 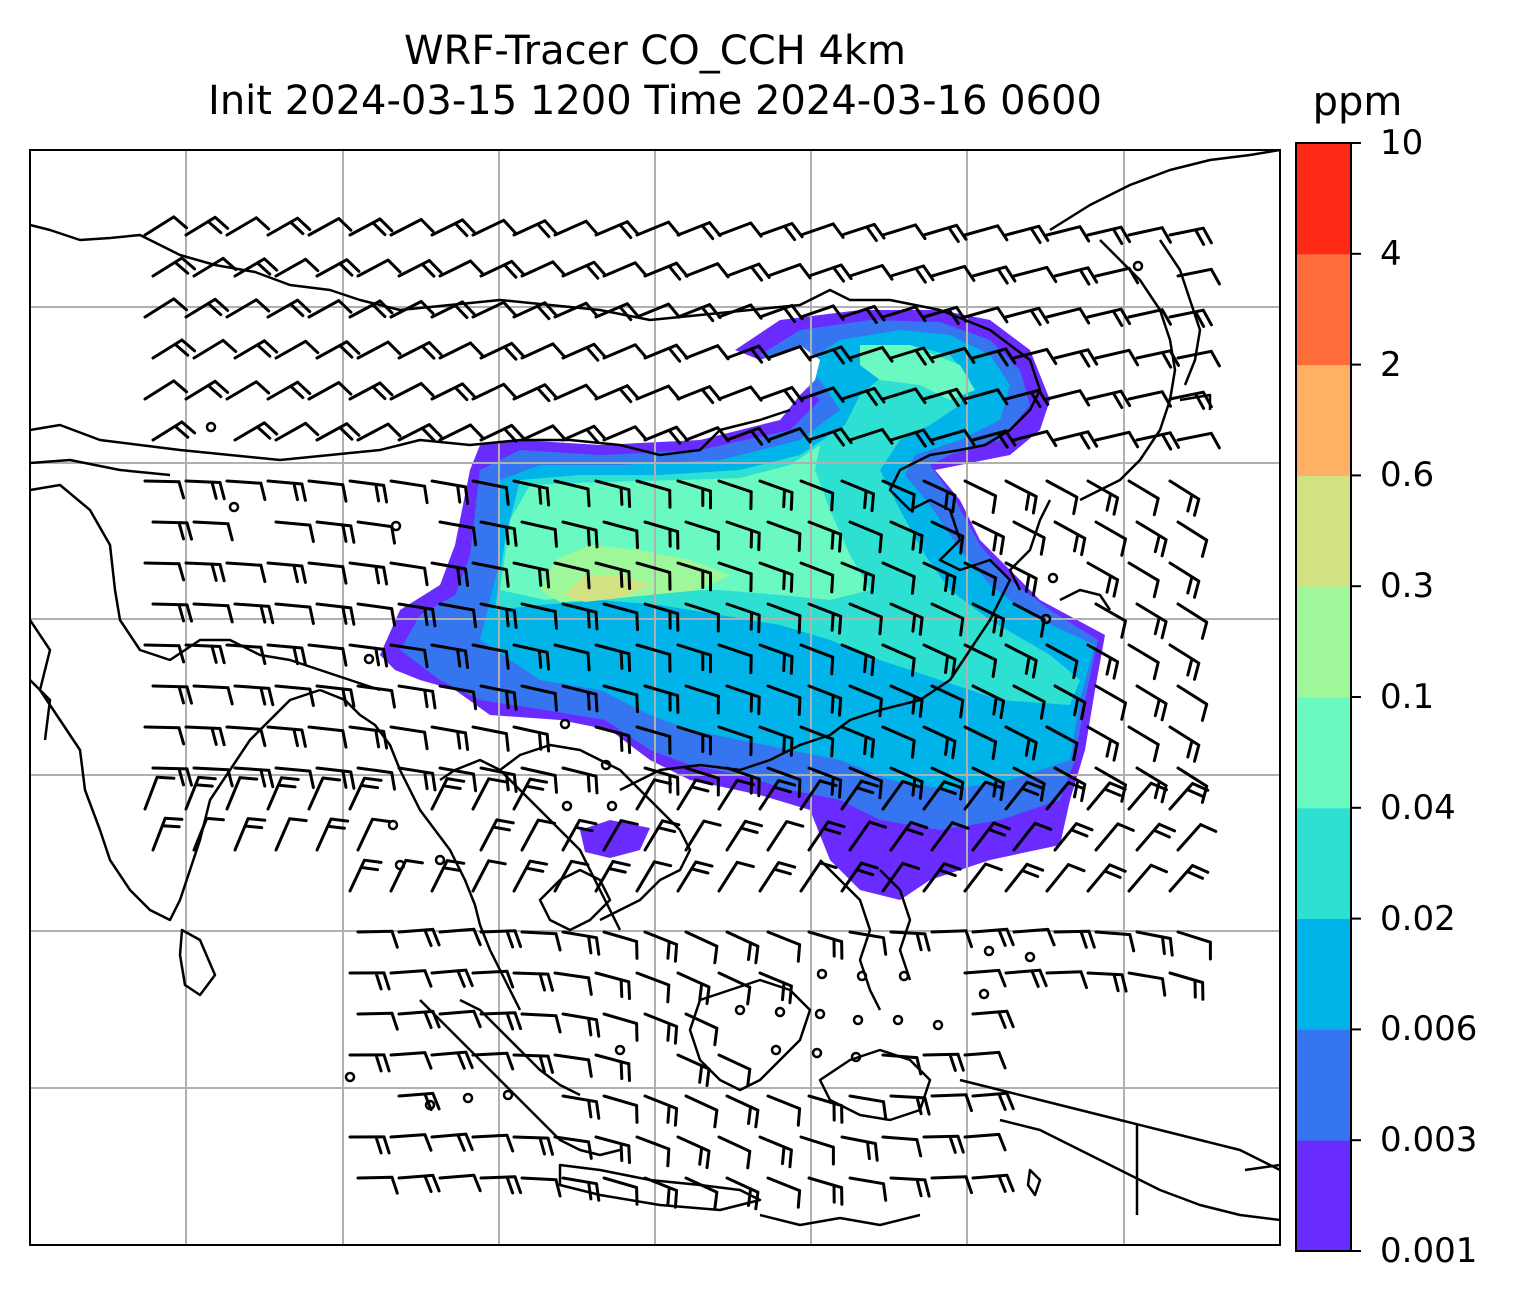 What do you see at coordinates (615, 839) in the screenshot?
I see `plume-island-south` at bounding box center [615, 839].